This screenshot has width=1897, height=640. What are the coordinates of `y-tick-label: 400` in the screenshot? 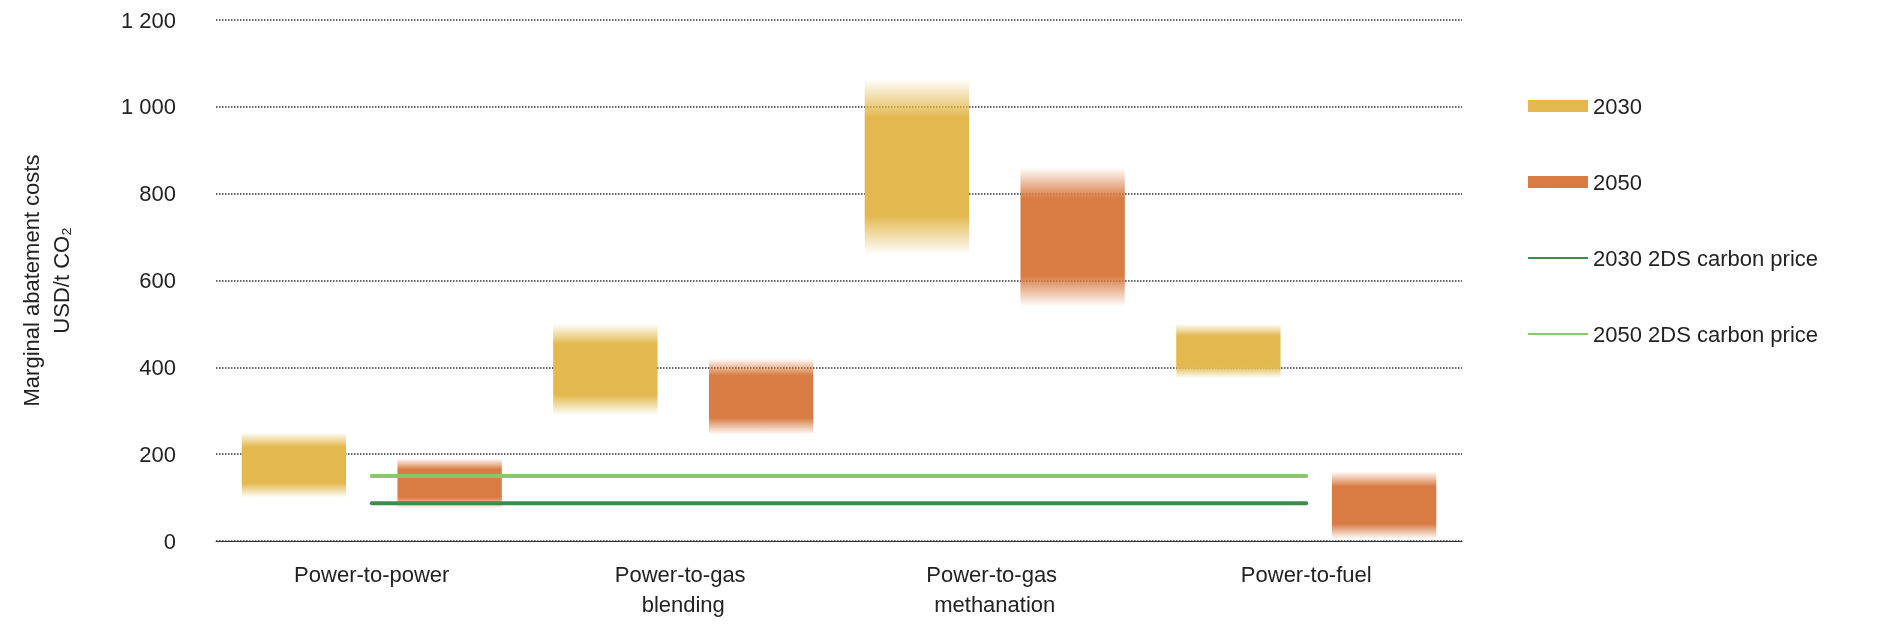 It's located at (157, 367).